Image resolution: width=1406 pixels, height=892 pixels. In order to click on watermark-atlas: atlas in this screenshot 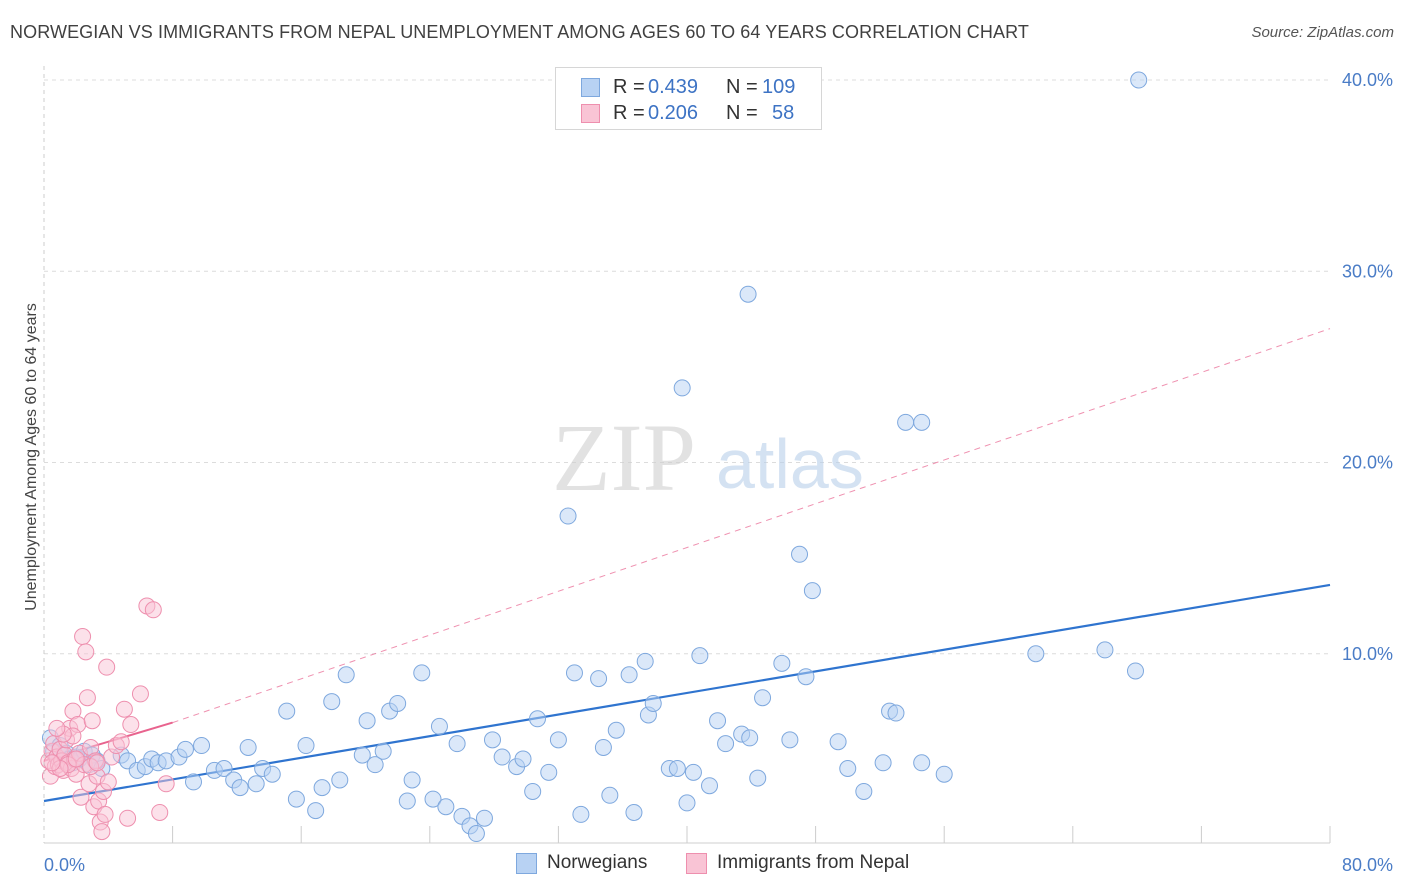, I will do `click(790, 464)`.